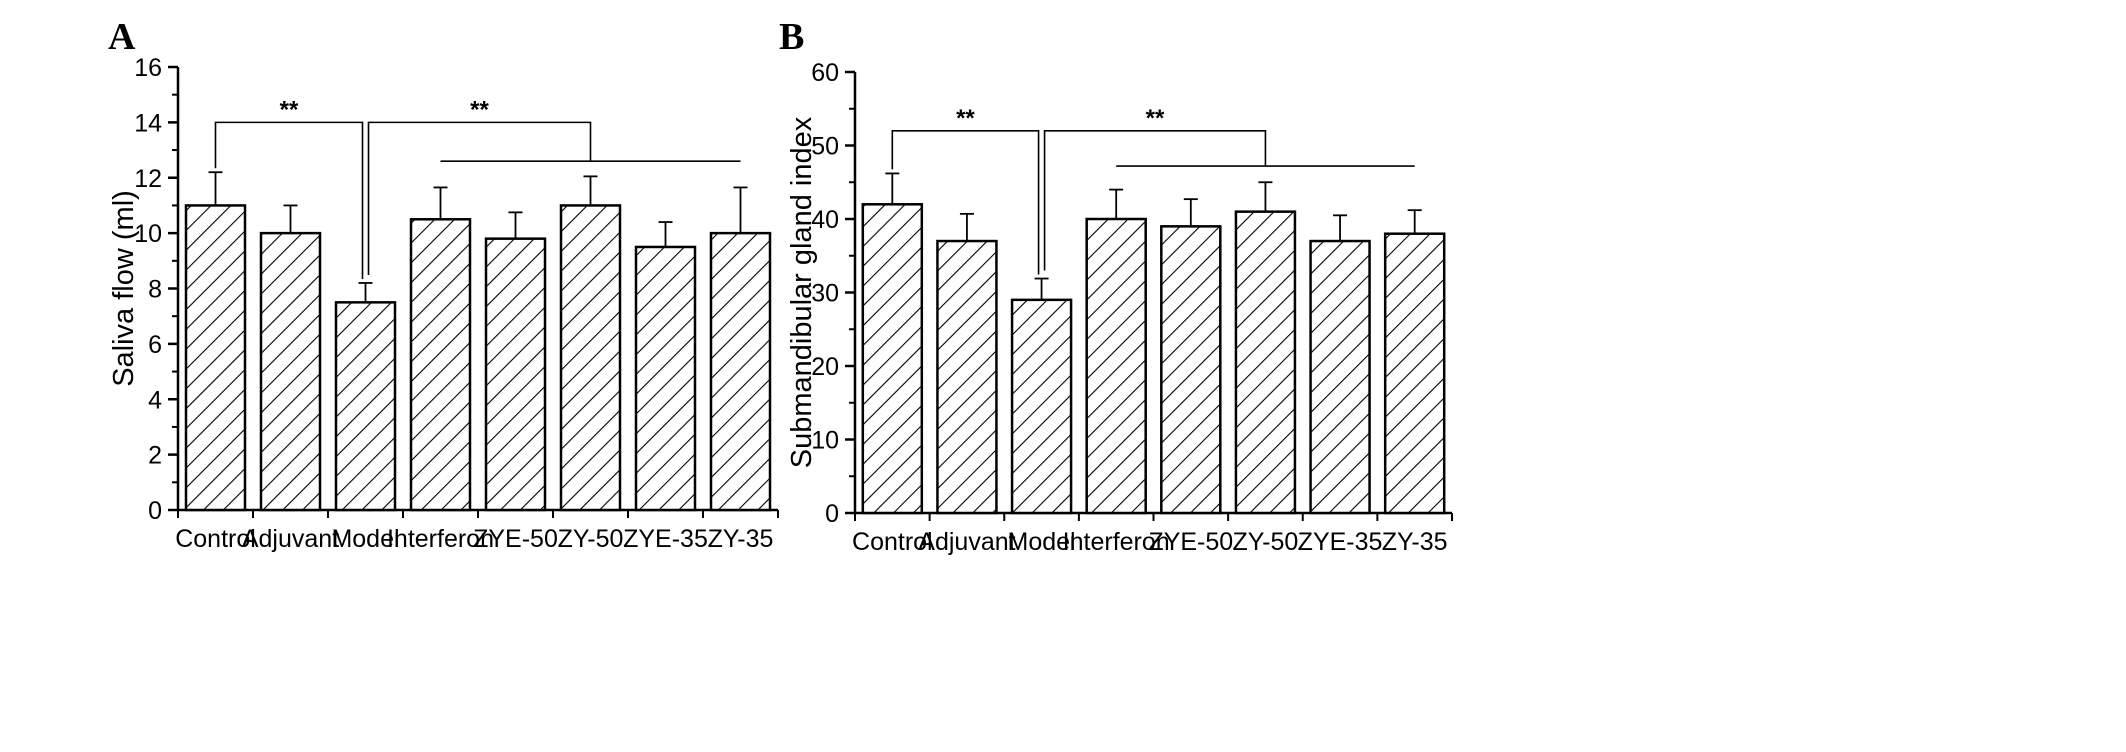 The width and height of the screenshot is (2126, 752). Describe the element at coordinates (440, 365) in the screenshot. I see `panel-a-bar-interferon` at that location.